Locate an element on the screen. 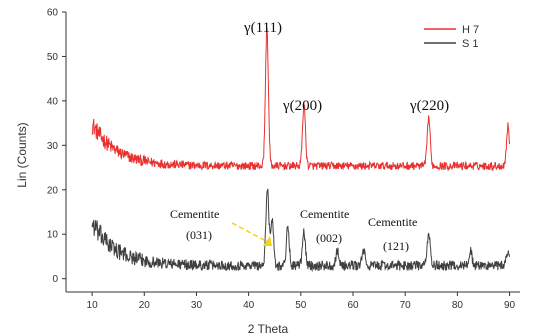 The height and width of the screenshot is (336, 536). x-tick-label: 50 is located at coordinates (301, 305).